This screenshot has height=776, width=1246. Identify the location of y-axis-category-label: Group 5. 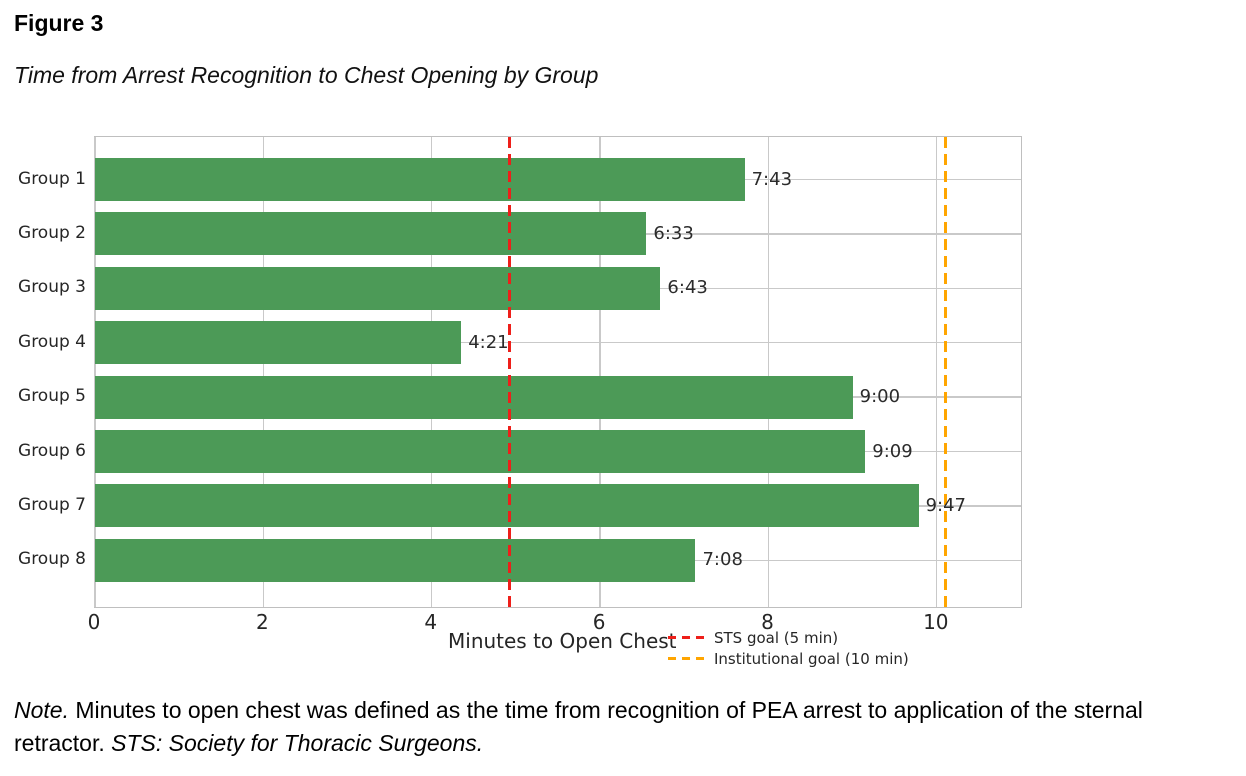
(52, 396).